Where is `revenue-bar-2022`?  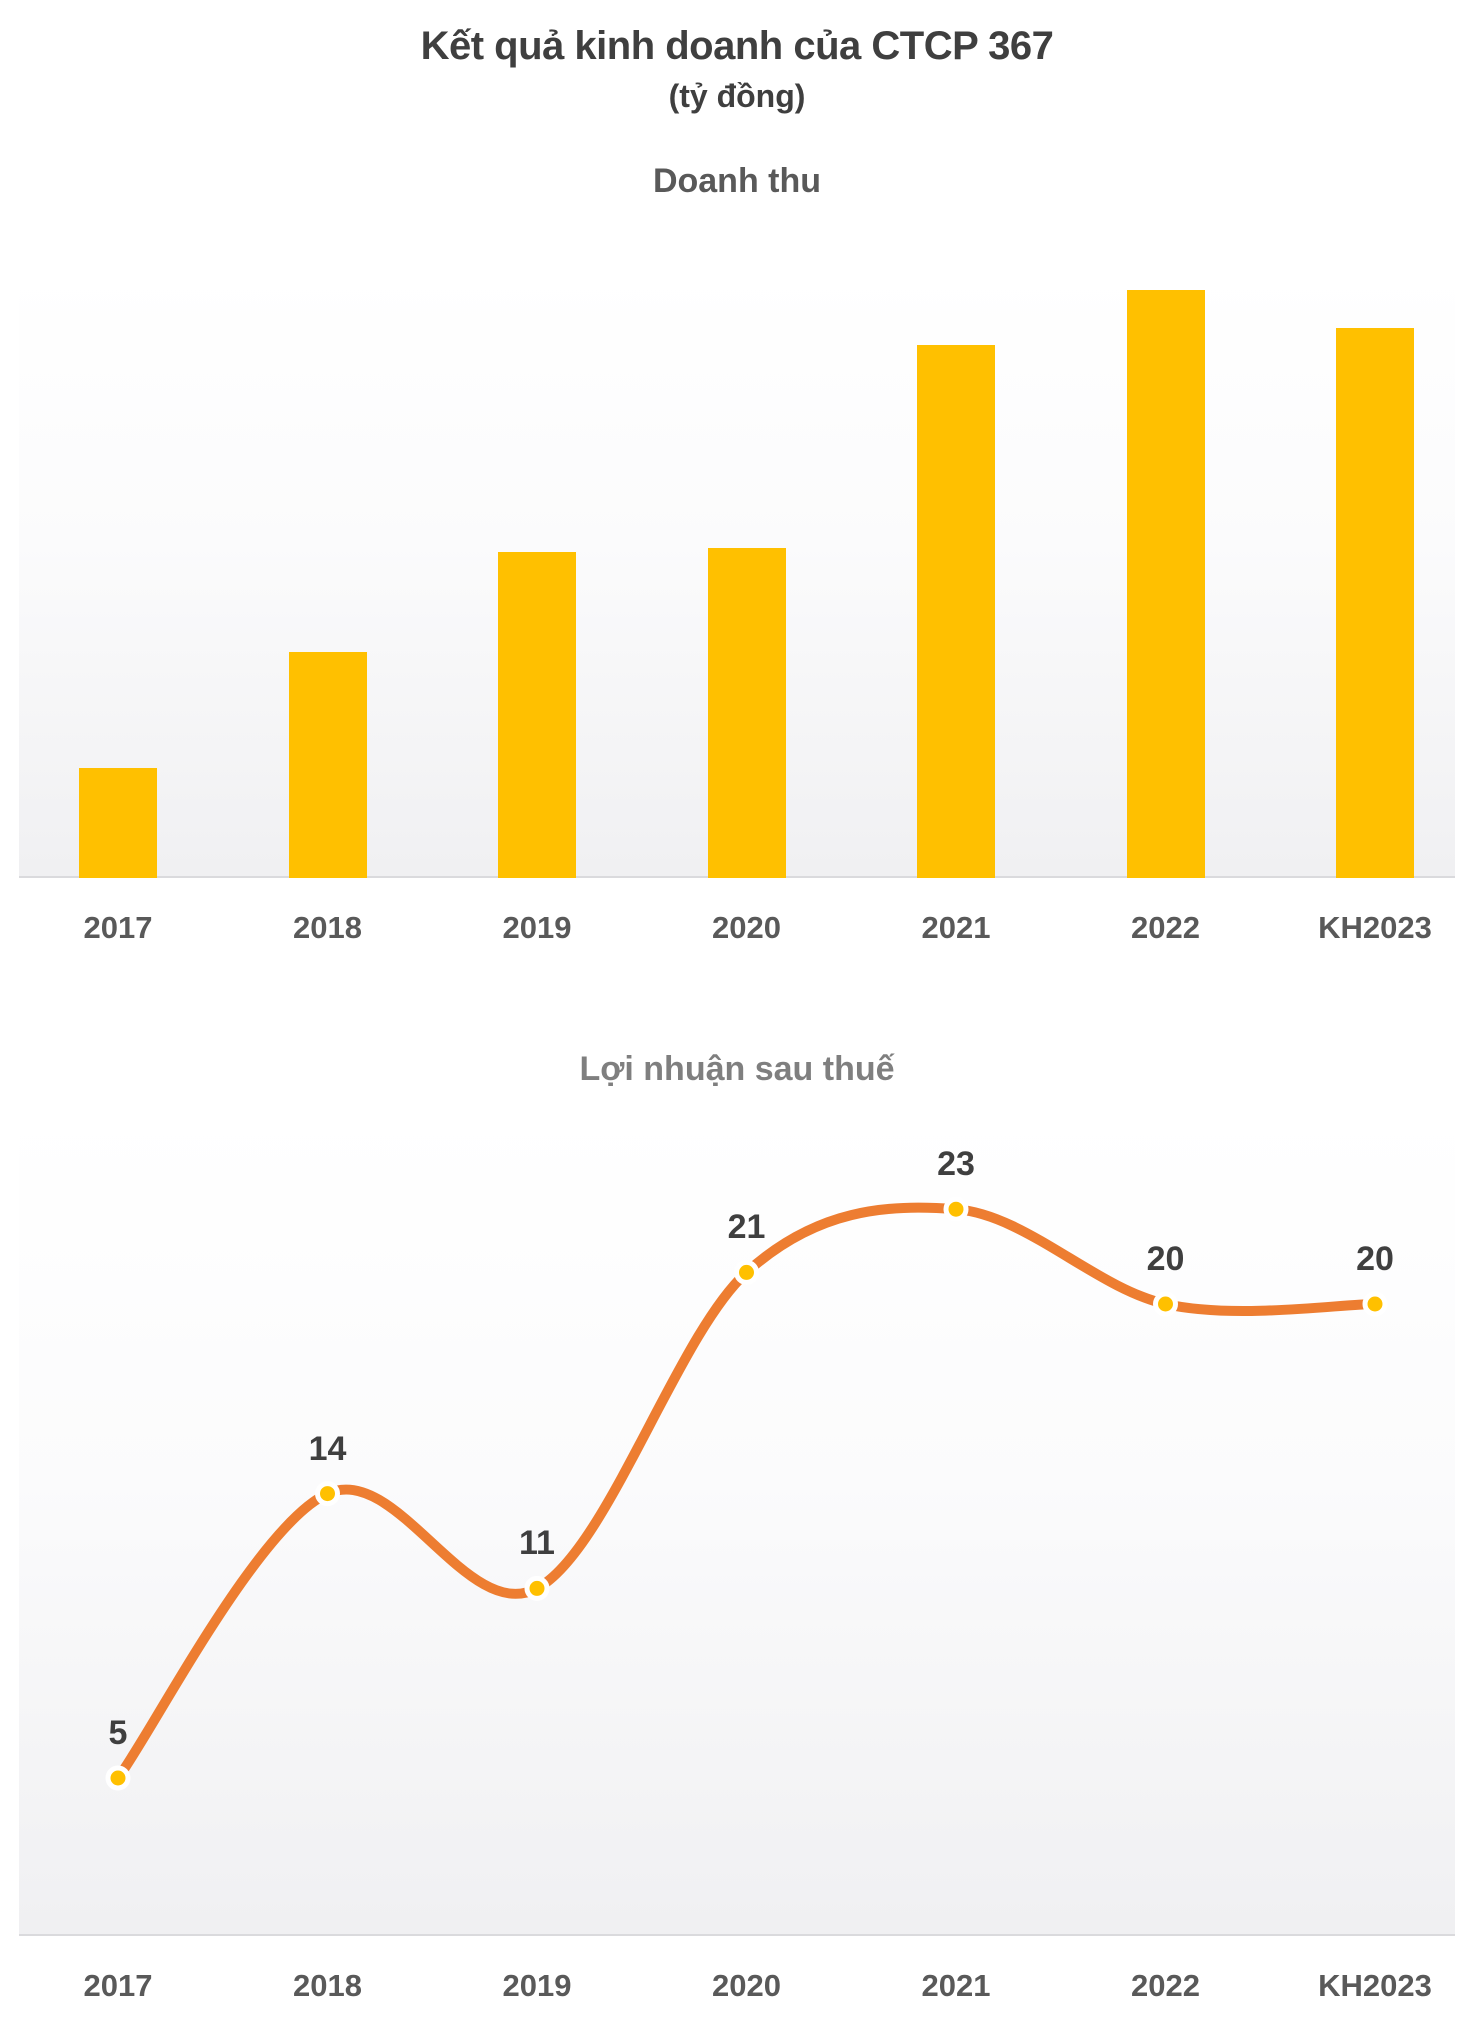
revenue-bar-2022 is located at coordinates (1165, 584).